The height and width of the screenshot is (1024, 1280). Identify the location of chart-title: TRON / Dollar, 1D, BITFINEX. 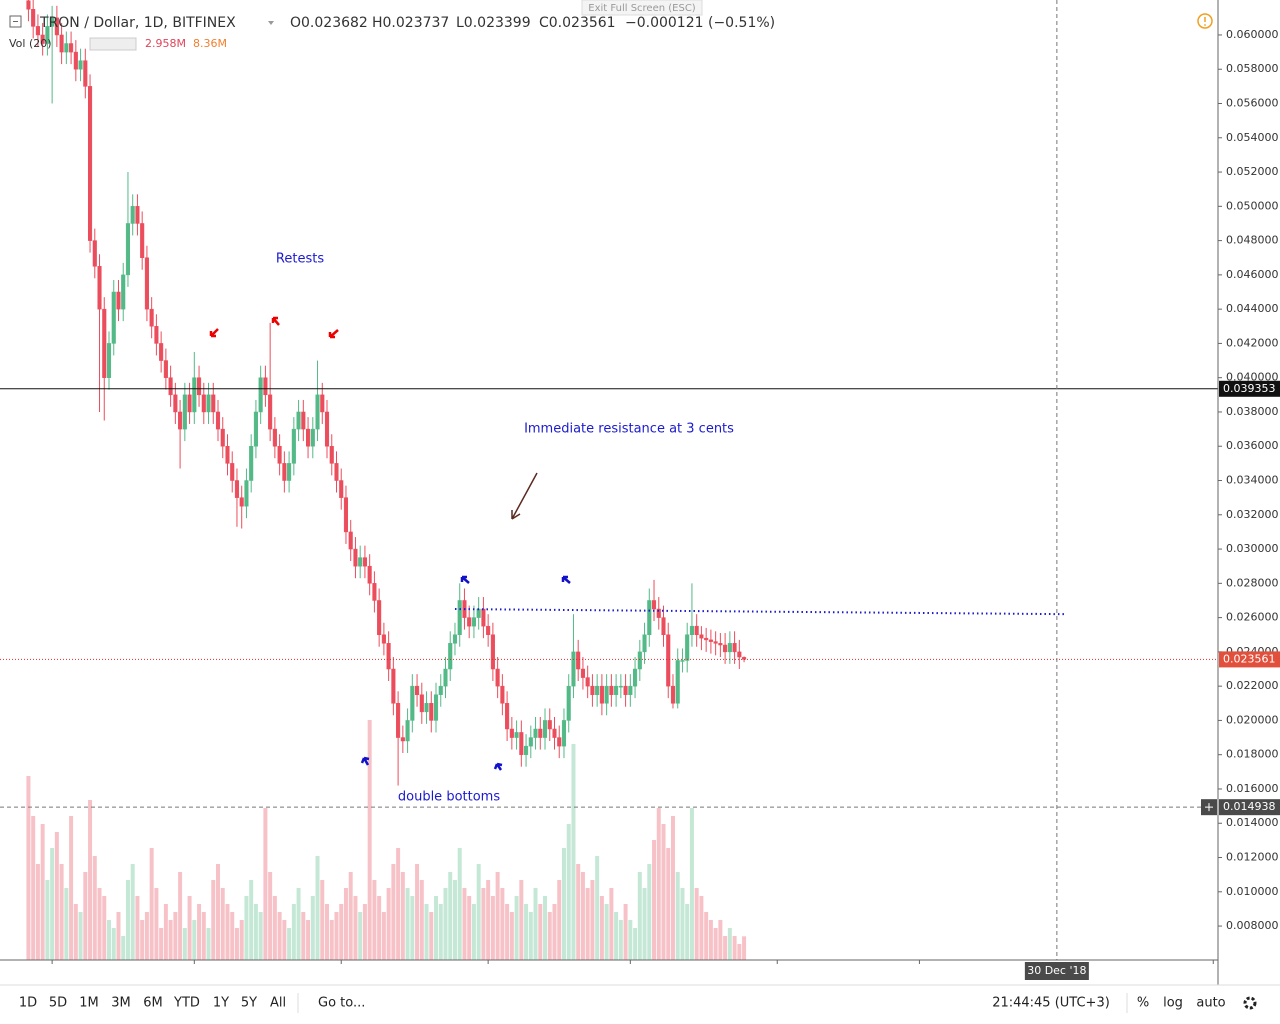
(137, 23).